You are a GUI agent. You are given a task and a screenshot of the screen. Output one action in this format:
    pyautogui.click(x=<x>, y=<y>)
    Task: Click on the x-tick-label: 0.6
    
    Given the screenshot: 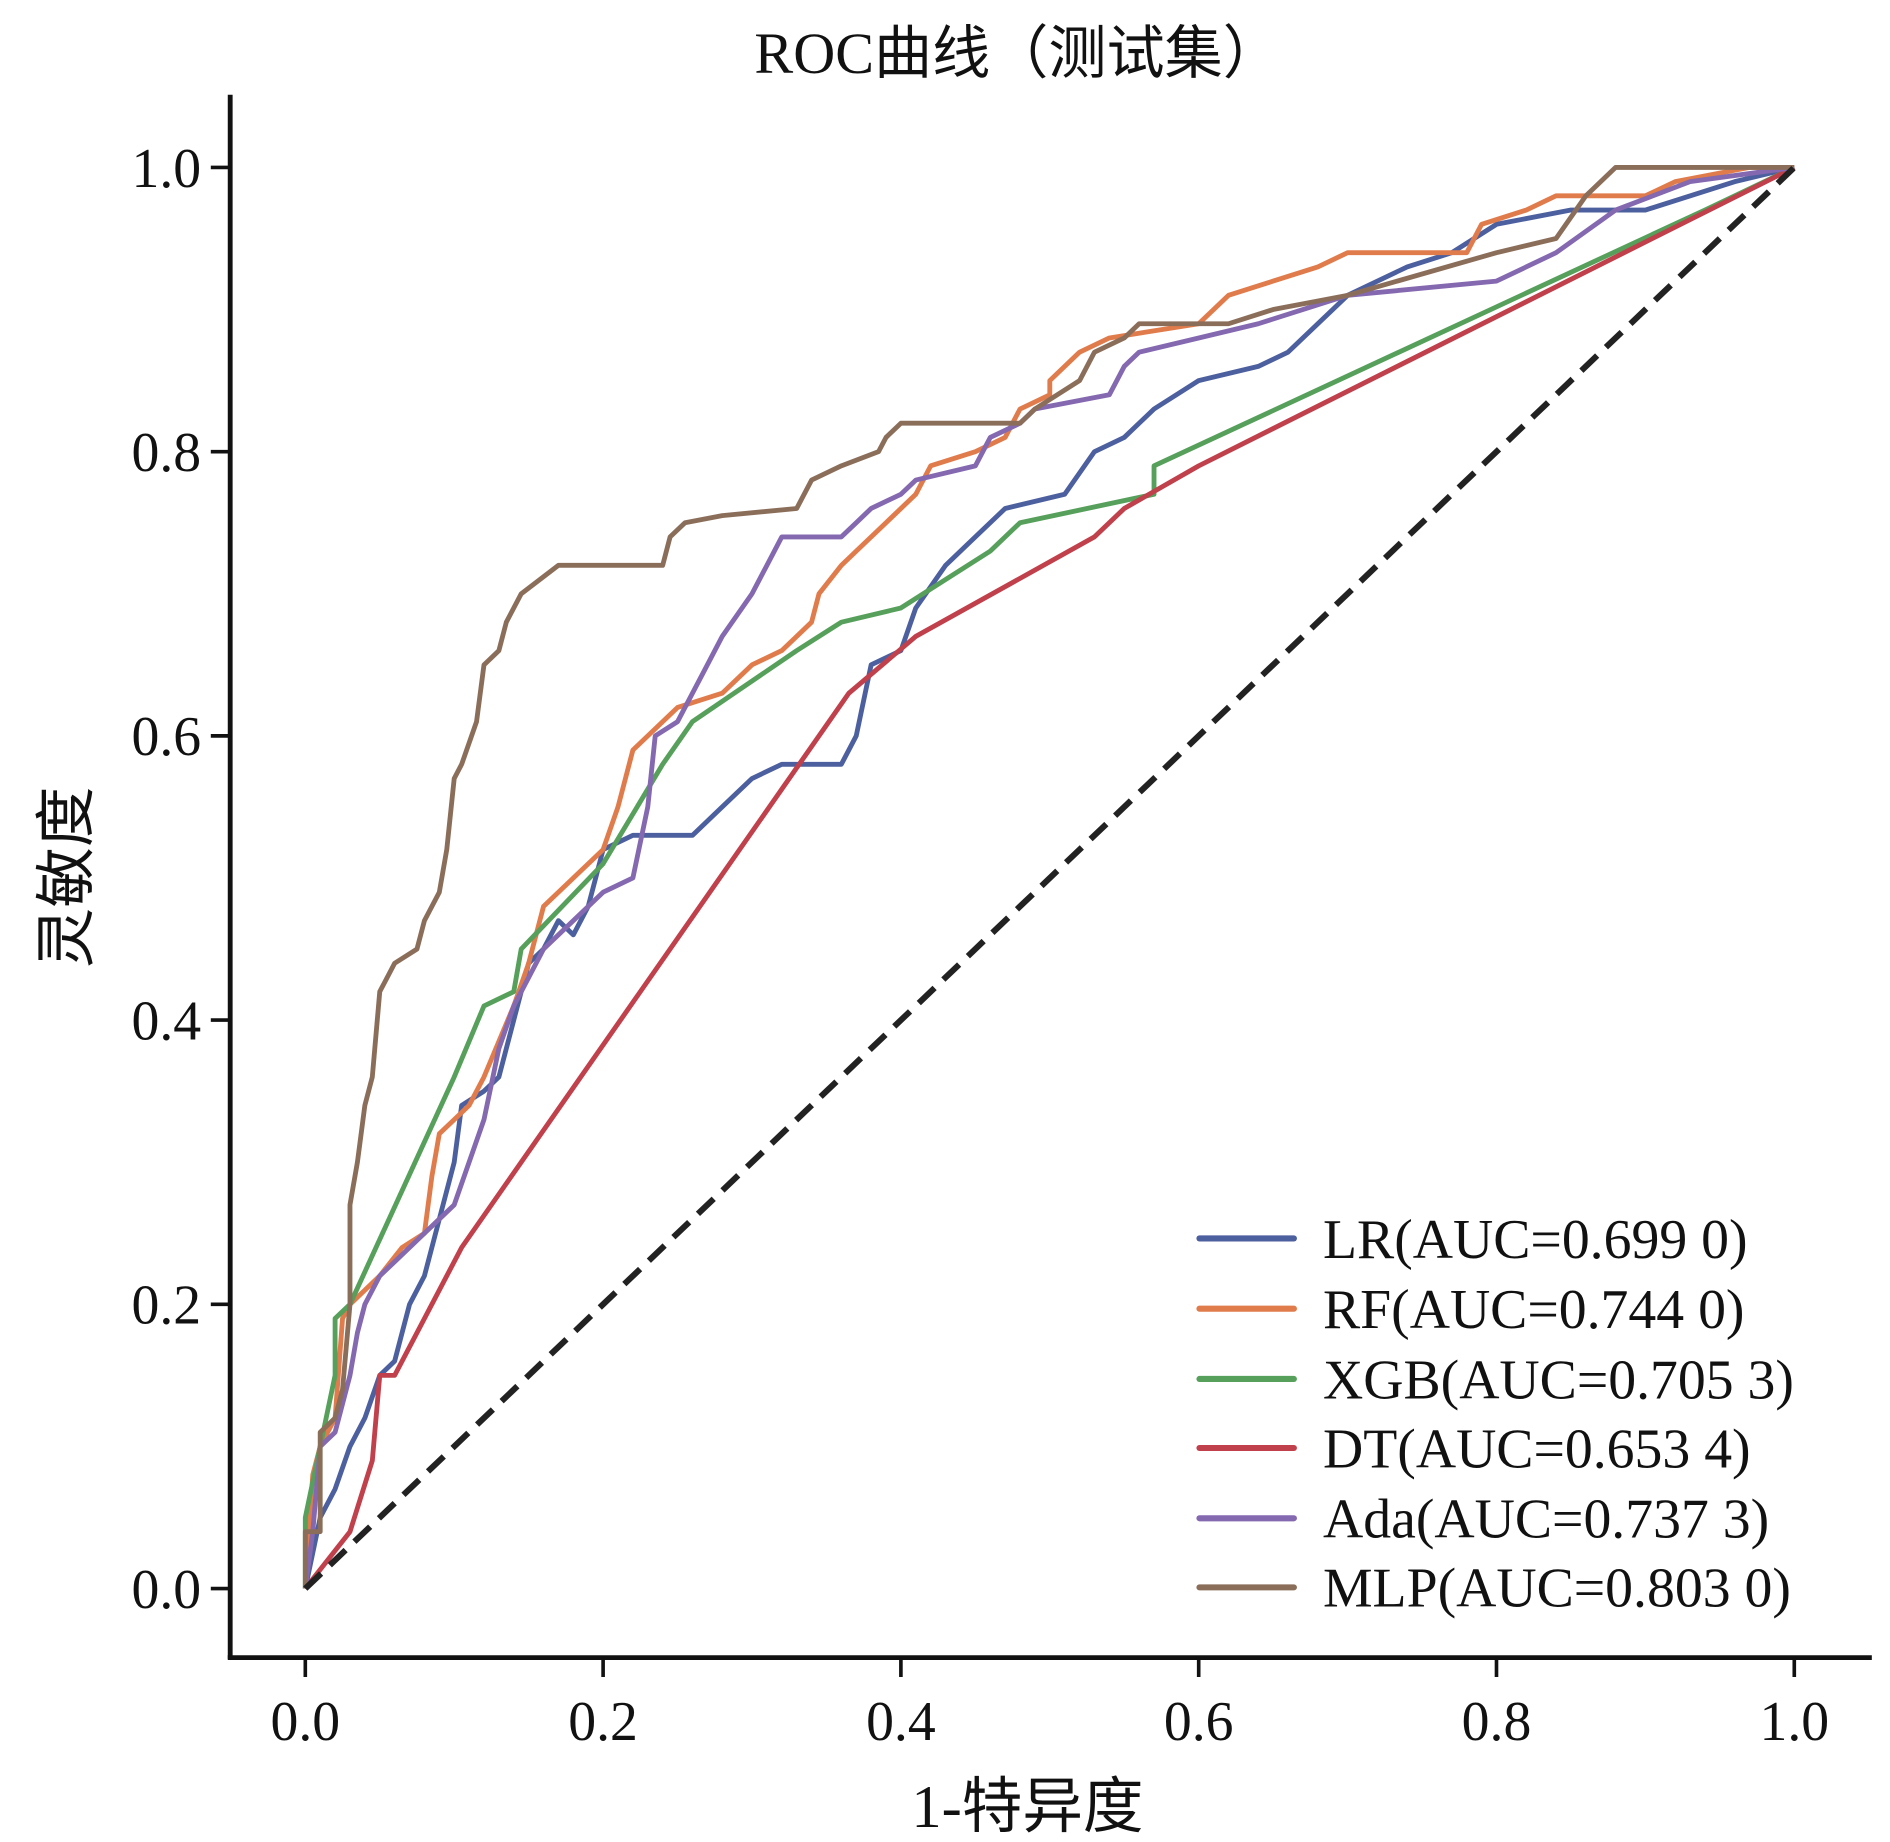 What is the action you would take?
    pyautogui.click(x=1199, y=1722)
    